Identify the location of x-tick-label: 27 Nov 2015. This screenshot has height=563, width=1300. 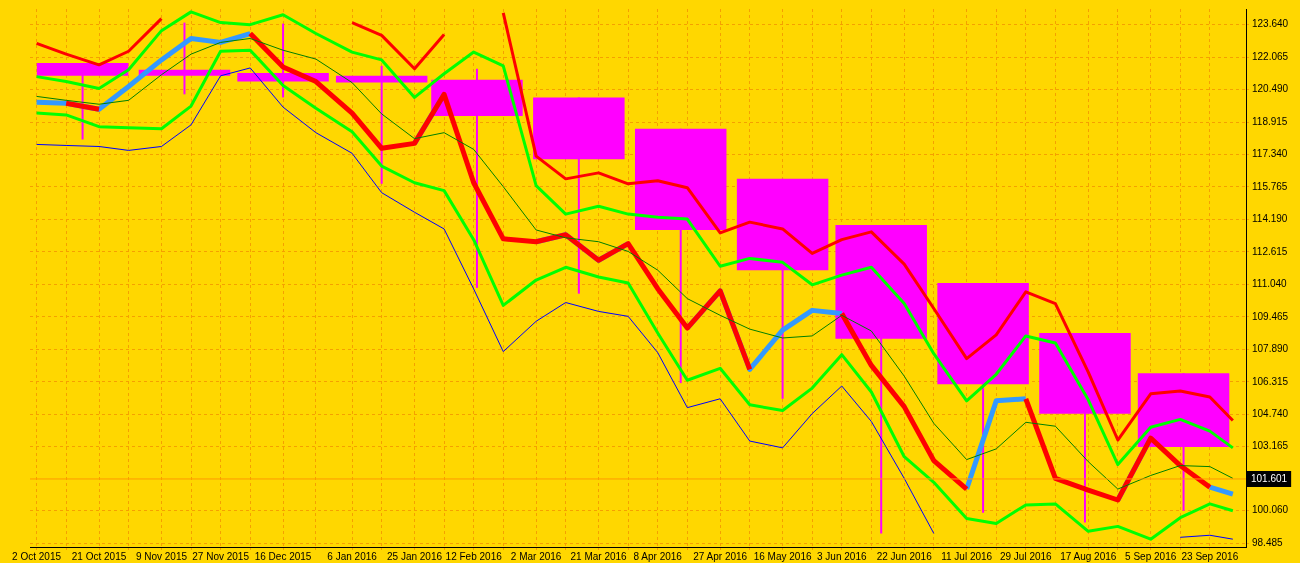
(221, 556).